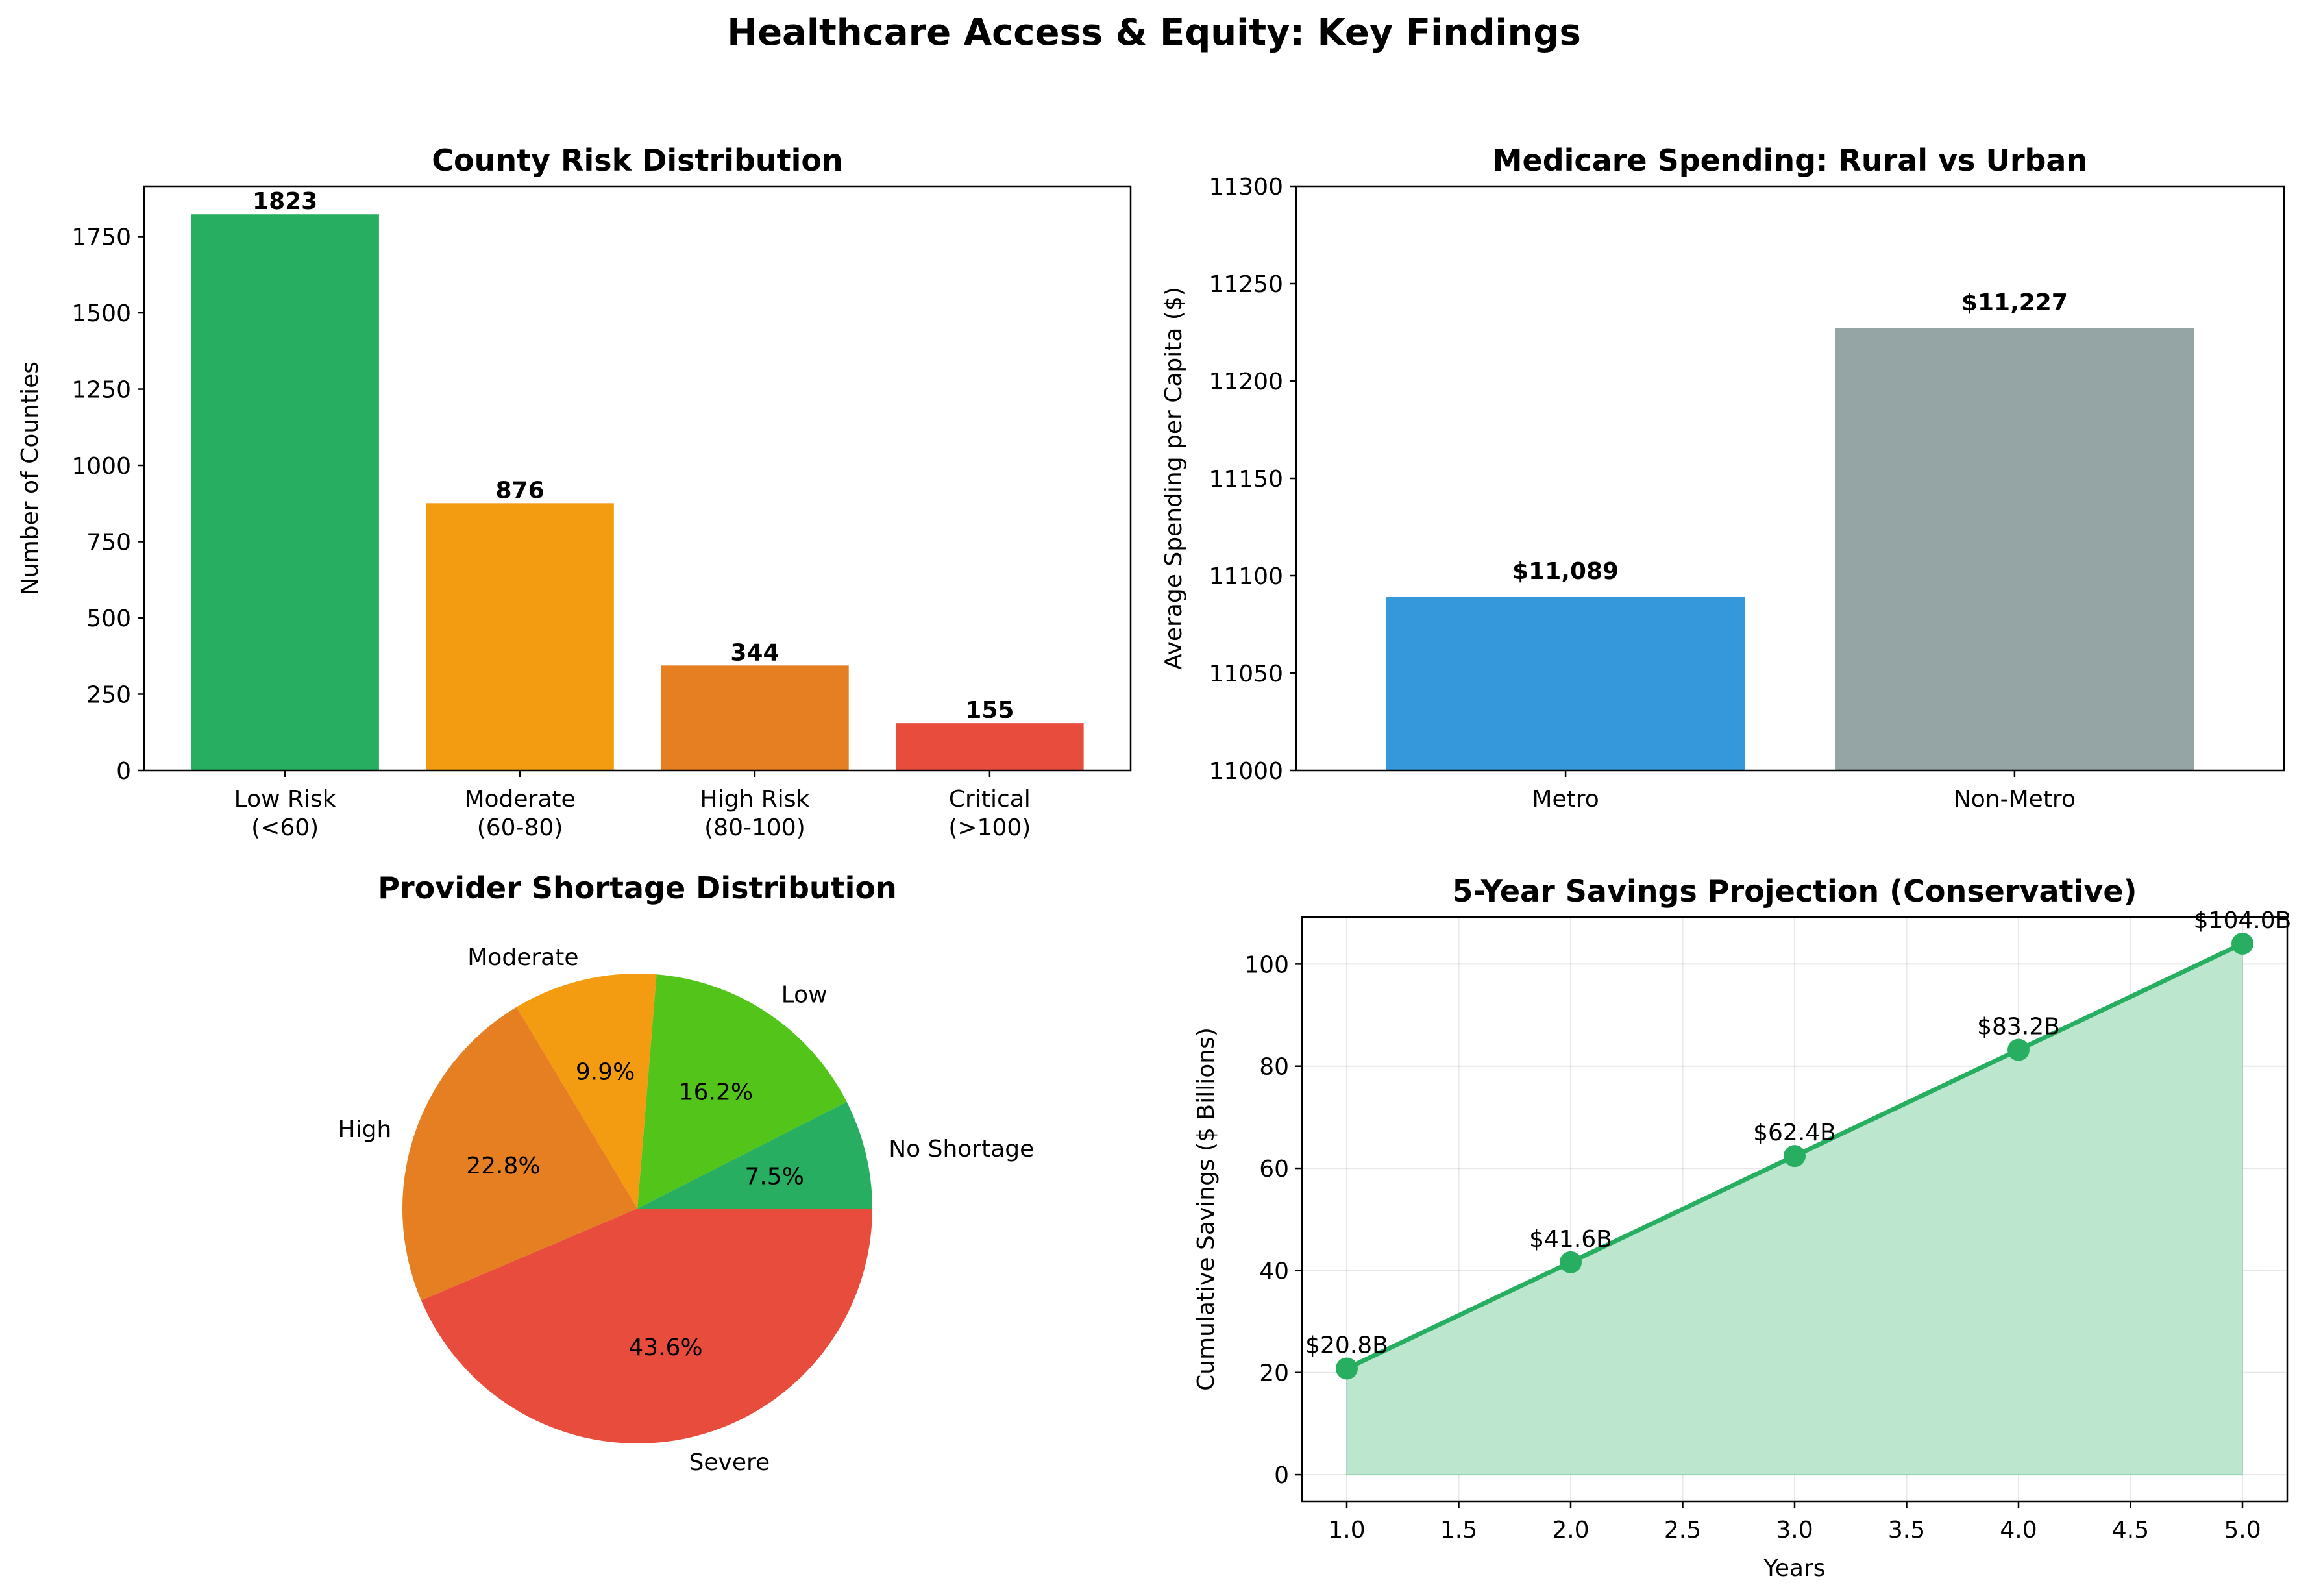 This screenshot has height=1596, width=2308. Describe the element at coordinates (1274, 1373) in the screenshot. I see `savings-ytick-label: 20` at that location.